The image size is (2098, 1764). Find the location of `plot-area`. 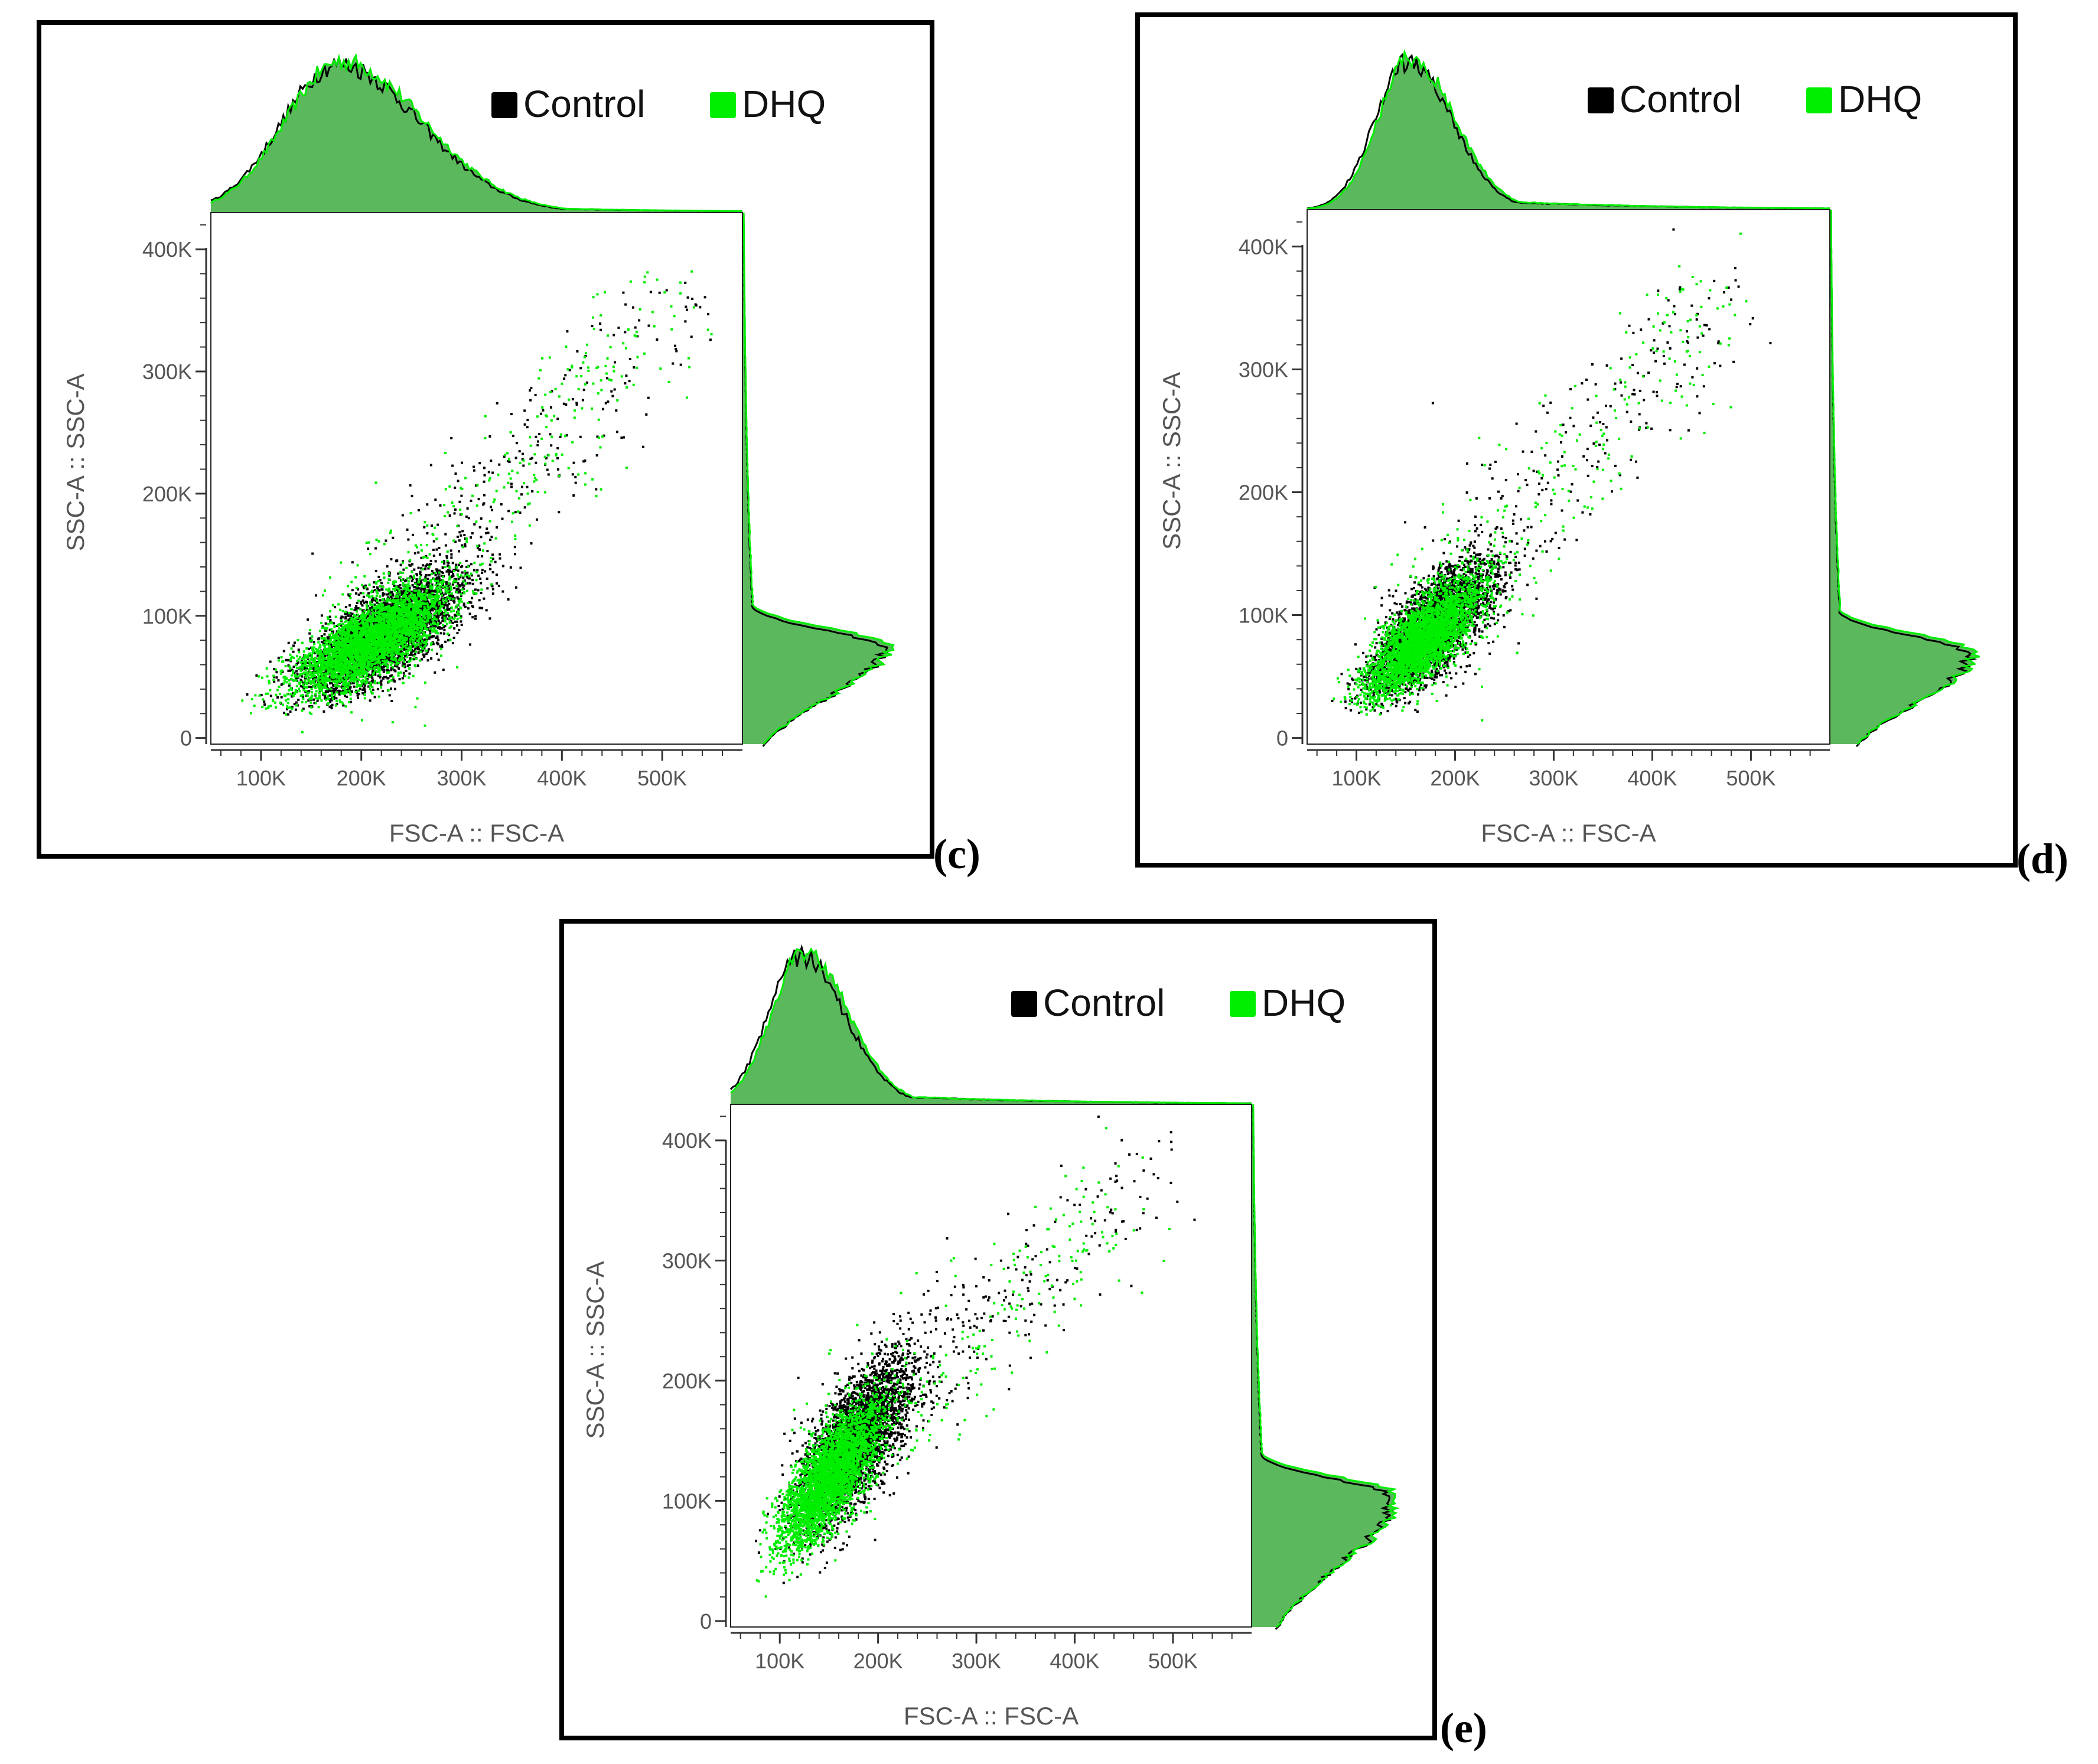

plot-area is located at coordinates (476, 478).